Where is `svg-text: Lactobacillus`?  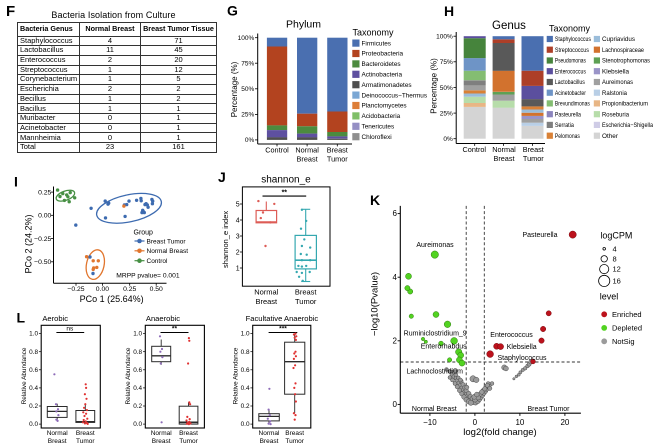
svg-text: Lactobacillus is located at coordinates (570, 82).